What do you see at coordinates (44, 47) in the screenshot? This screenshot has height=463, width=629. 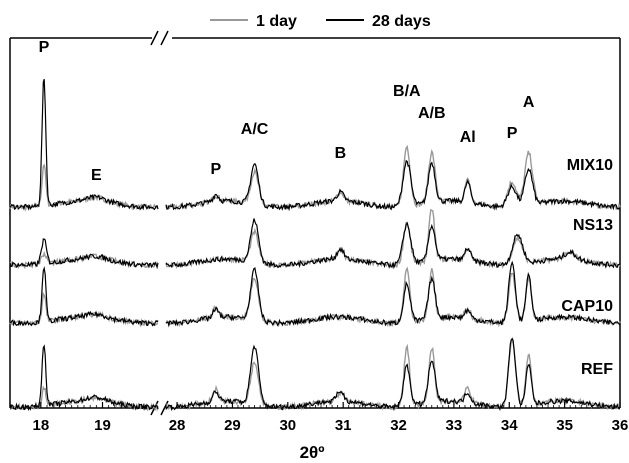 I see `peak-label-0: P` at bounding box center [44, 47].